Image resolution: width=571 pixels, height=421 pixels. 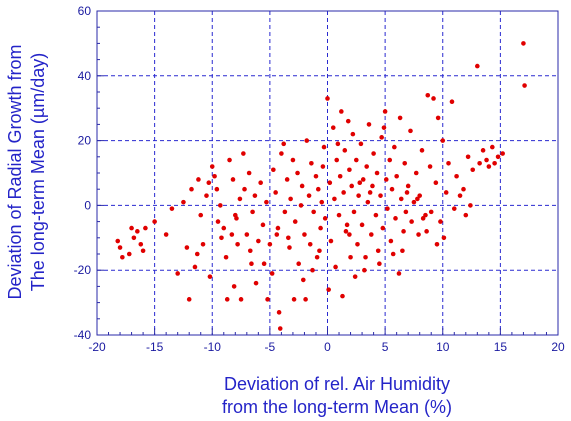 I want to click on y-tick-label: -40, so click(x=83, y=335).